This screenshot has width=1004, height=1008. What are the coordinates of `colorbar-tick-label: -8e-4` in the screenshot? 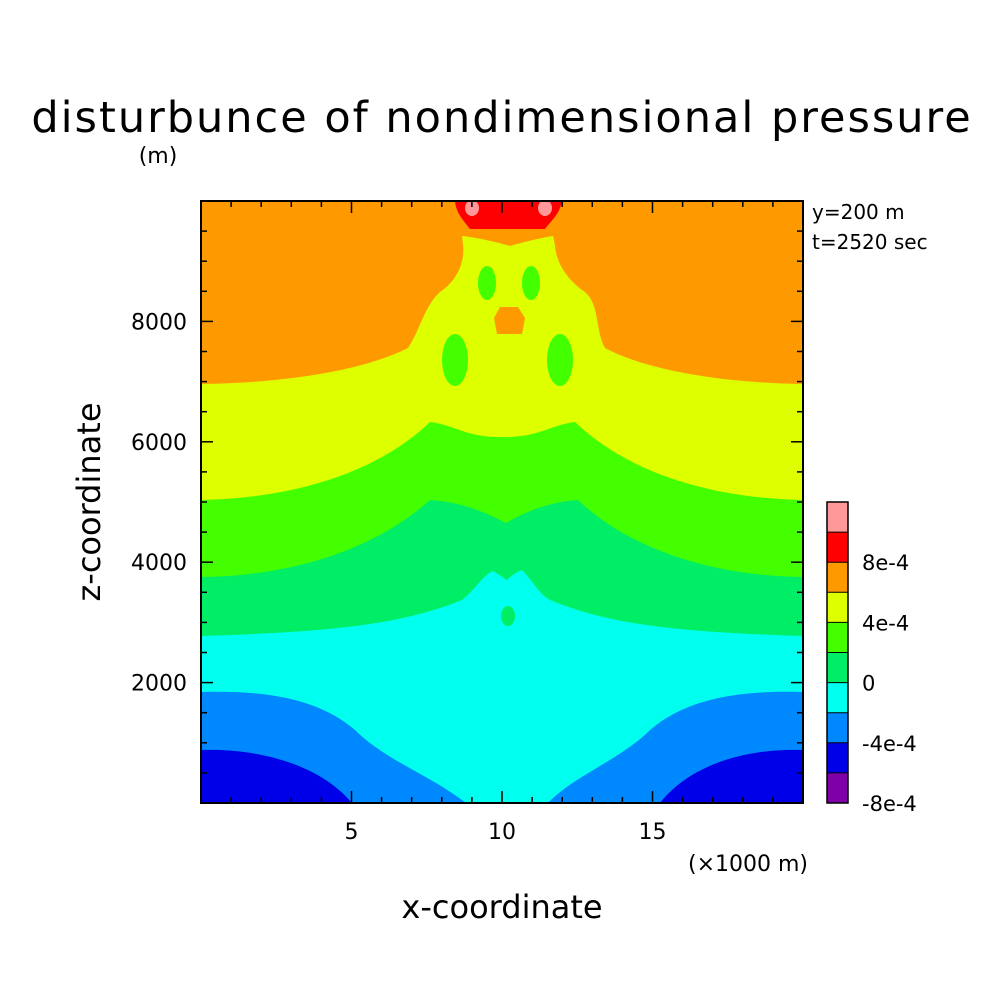 It's located at (889, 804).